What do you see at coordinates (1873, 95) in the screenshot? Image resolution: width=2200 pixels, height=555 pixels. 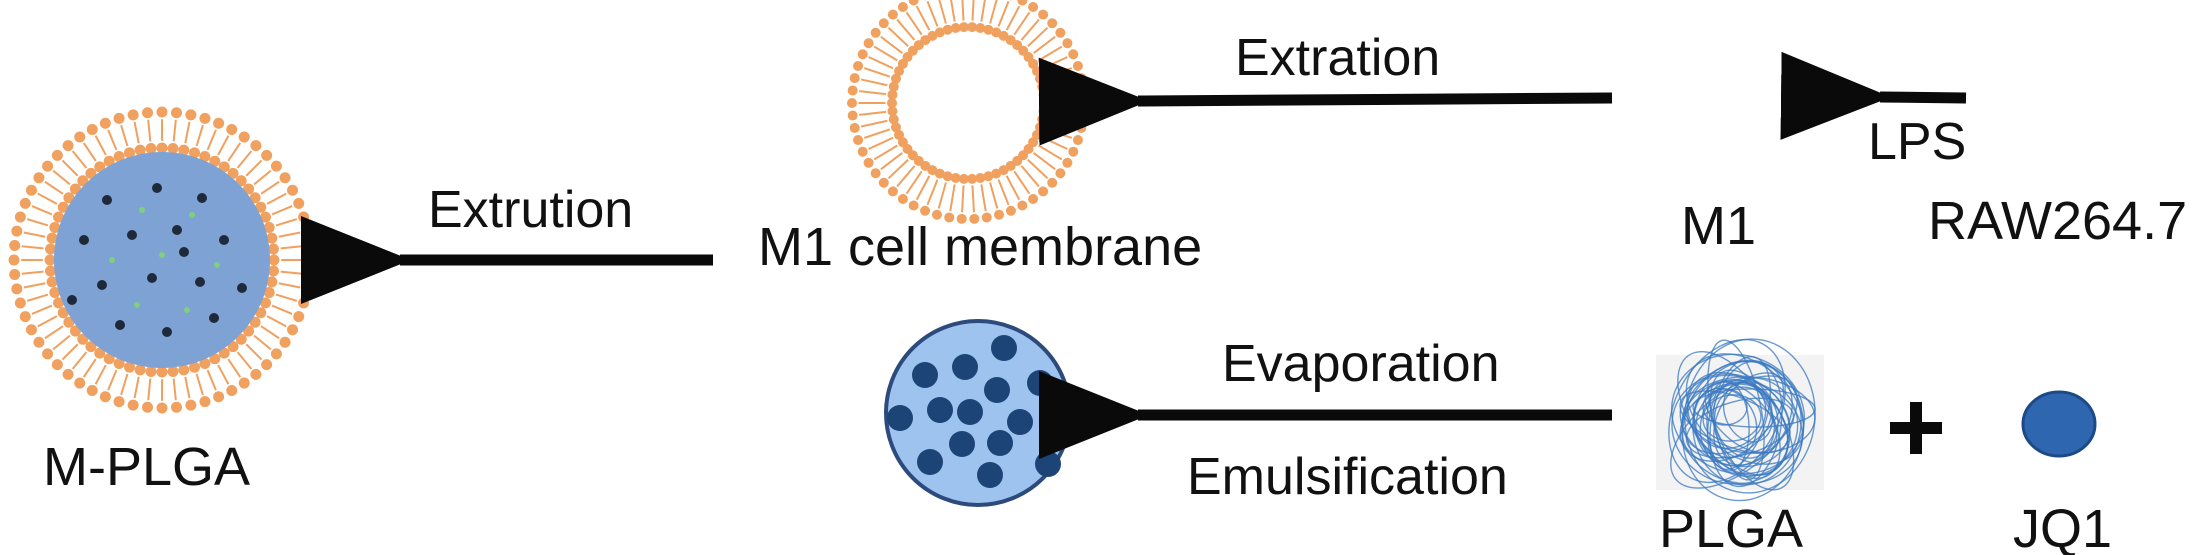 I see `lps-arrow` at bounding box center [1873, 95].